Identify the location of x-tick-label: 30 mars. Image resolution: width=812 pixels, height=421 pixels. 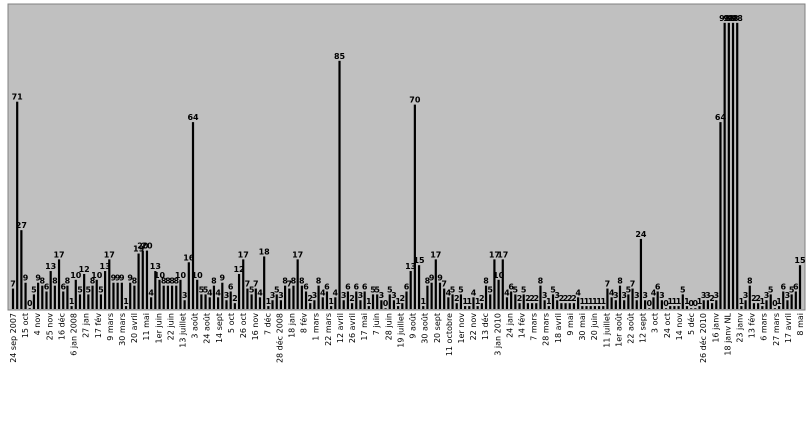
(122, 329).